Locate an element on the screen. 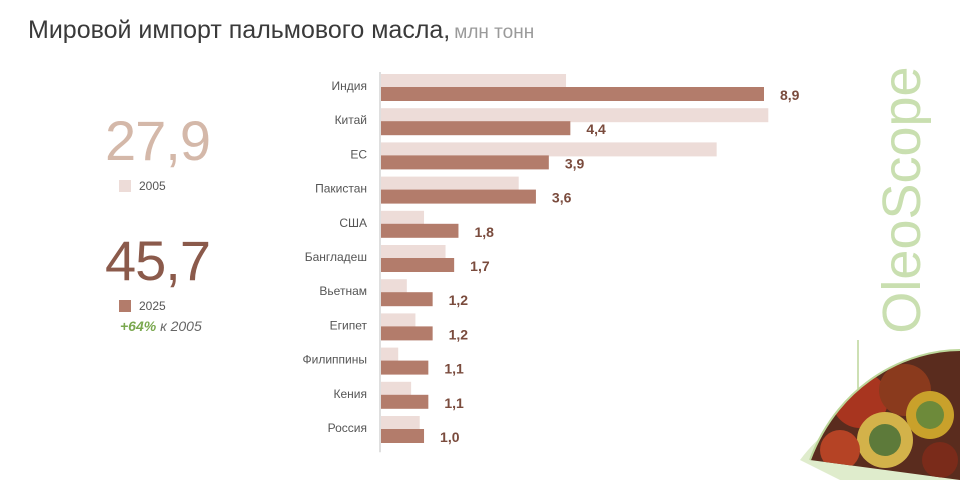 The height and width of the screenshot is (480, 960). title-text: Мировой импорт пальмового масла, is located at coordinates (239, 30).